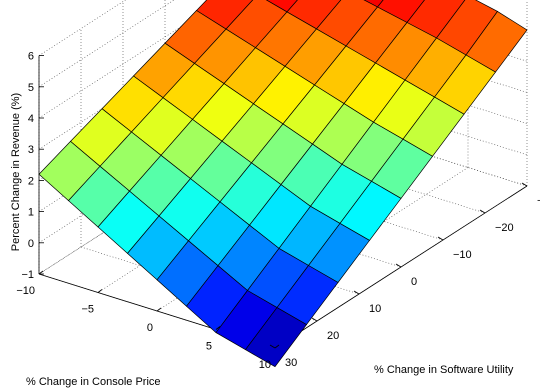 This screenshot has width=540, height=391. Describe the element at coordinates (25, 291) in the screenshot. I see `x-tick-label: −10` at that location.